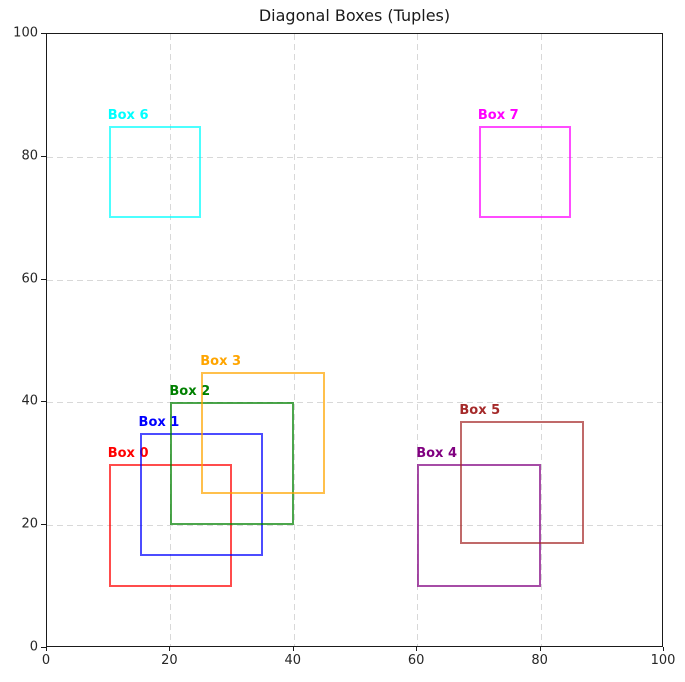  What do you see at coordinates (159, 423) in the screenshot?
I see `box-label: Box 1` at bounding box center [159, 423].